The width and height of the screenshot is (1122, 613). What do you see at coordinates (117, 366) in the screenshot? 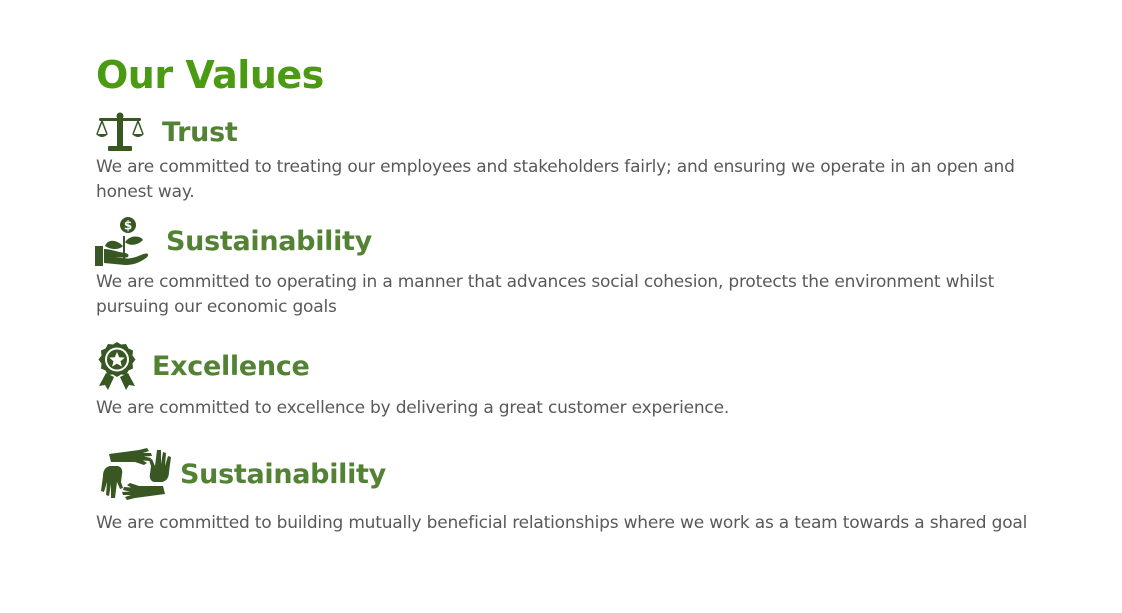
I see `award-ribbon-icon` at bounding box center [117, 366].